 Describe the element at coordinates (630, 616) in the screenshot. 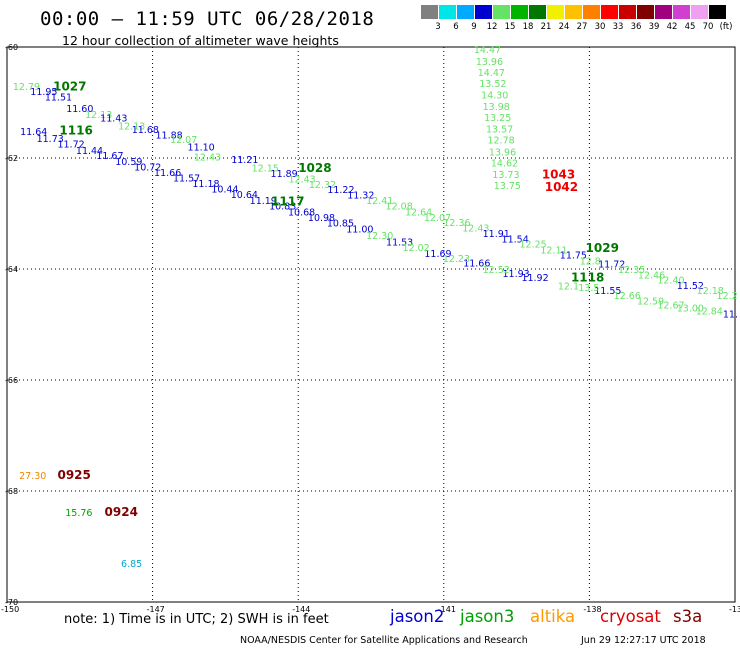

I see `satellite-legend-cryosat: cryosat` at that location.